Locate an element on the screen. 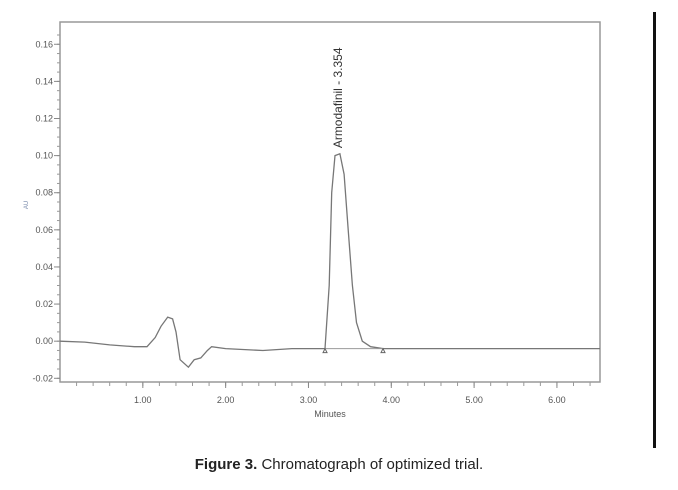 The width and height of the screenshot is (678, 490). y-tick-label: 0.10 is located at coordinates (44, 156).